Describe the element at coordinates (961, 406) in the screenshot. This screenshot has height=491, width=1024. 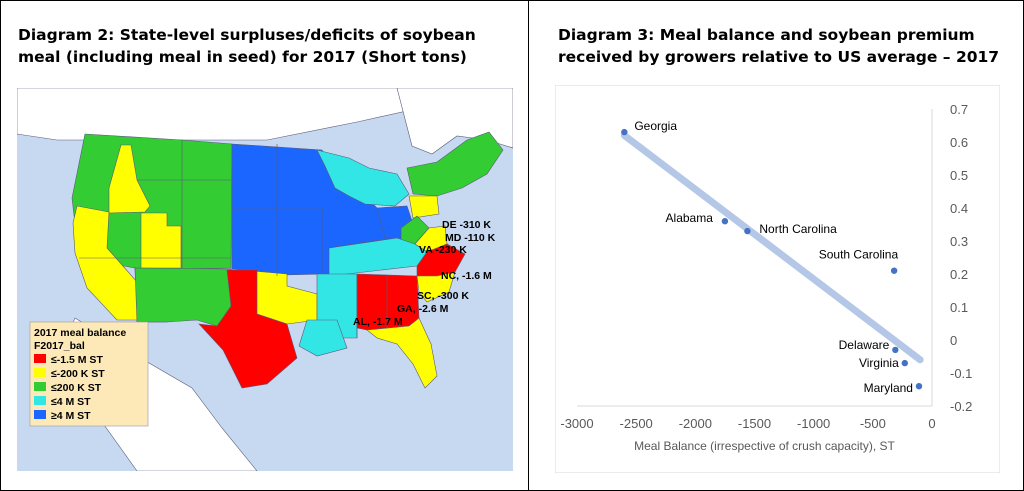
I see `y-tick-label: -0.2` at that location.